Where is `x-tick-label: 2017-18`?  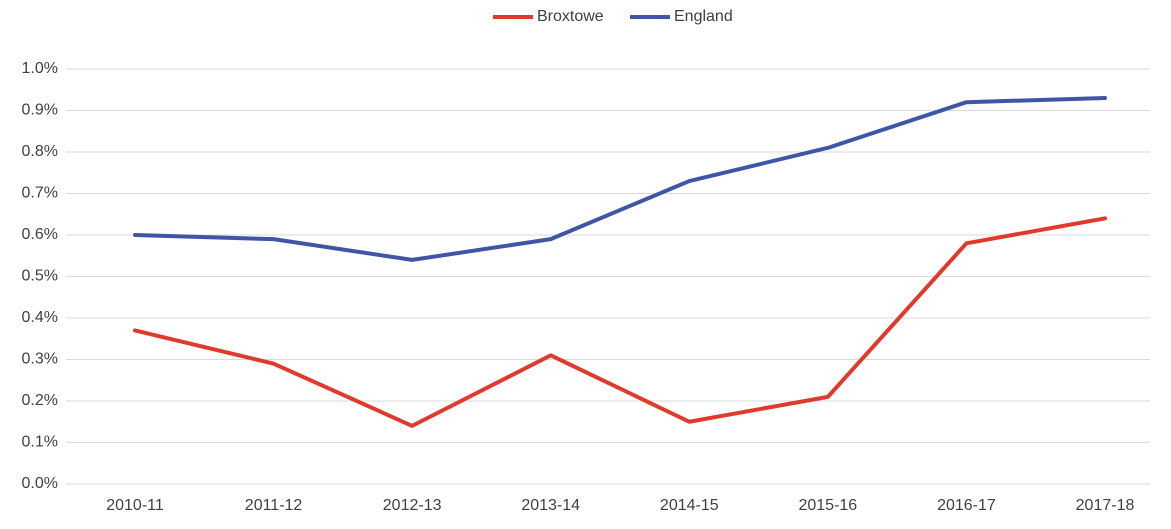 x-tick-label: 2017-18 is located at coordinates (1105, 505).